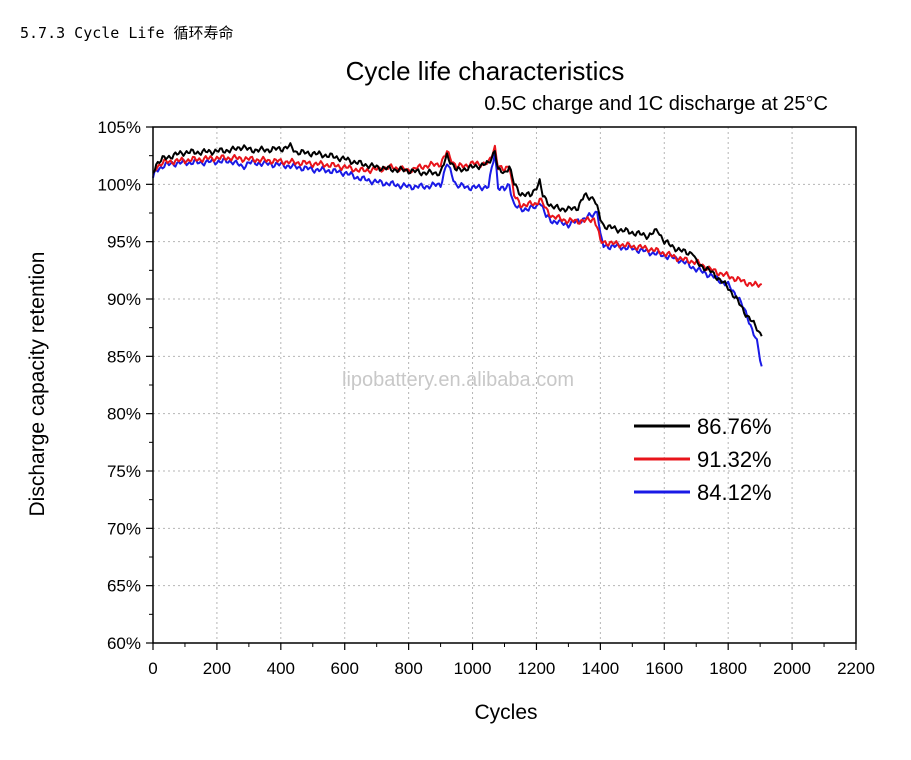  Describe the element at coordinates (792, 668) in the screenshot. I see `x-tick-label: 2000` at that location.